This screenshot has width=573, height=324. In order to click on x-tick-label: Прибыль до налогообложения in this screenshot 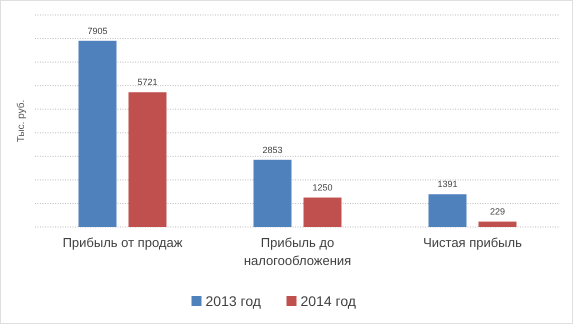, I will do `click(298, 251)`.